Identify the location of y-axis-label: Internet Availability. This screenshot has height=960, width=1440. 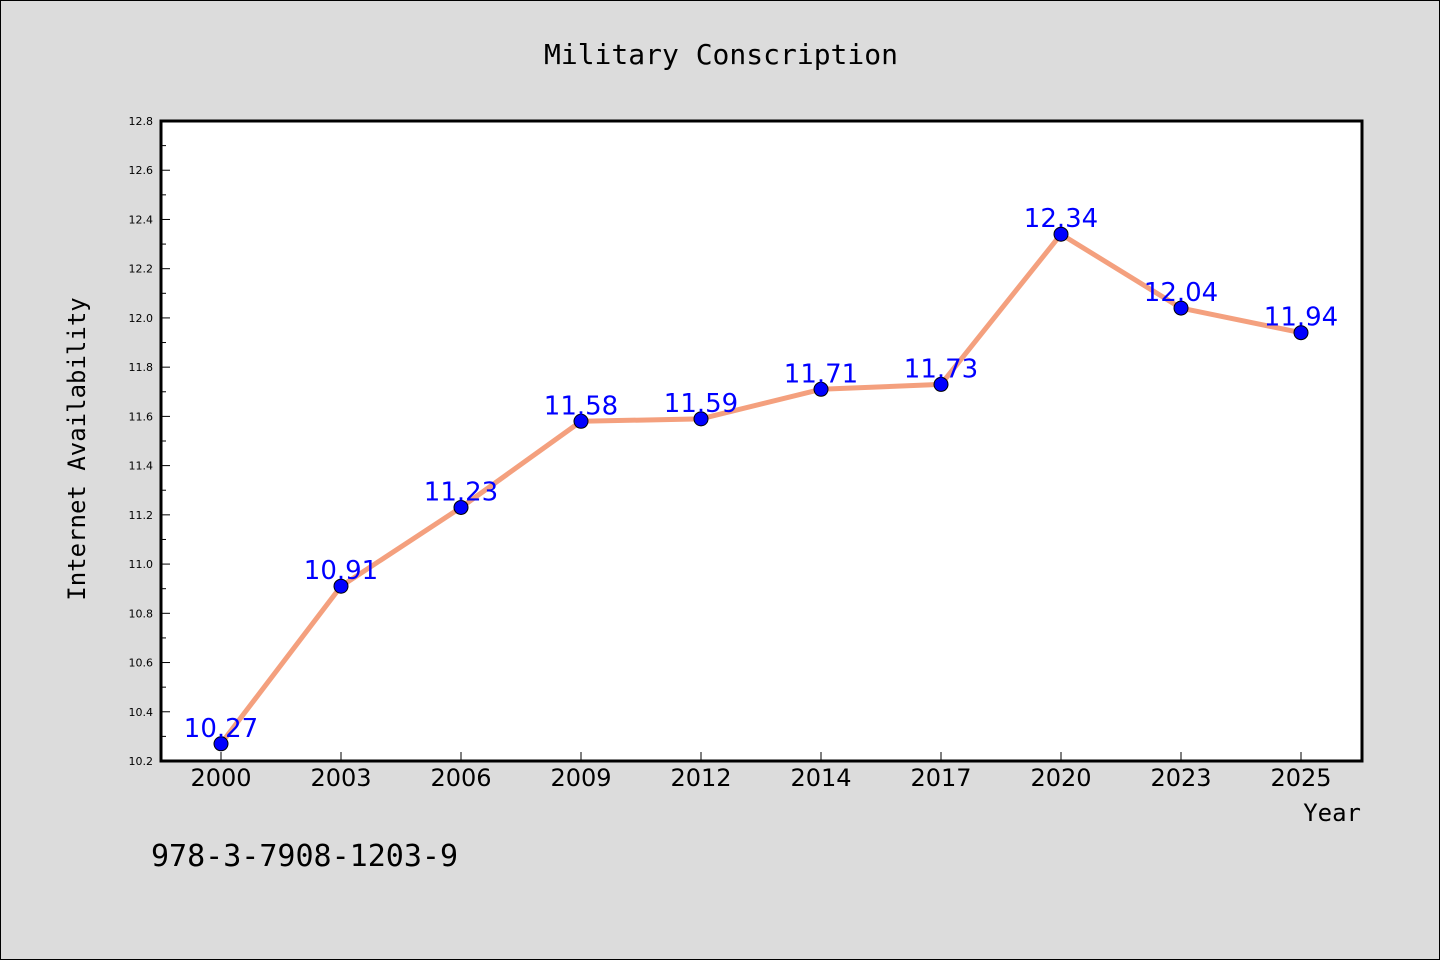
(77, 448).